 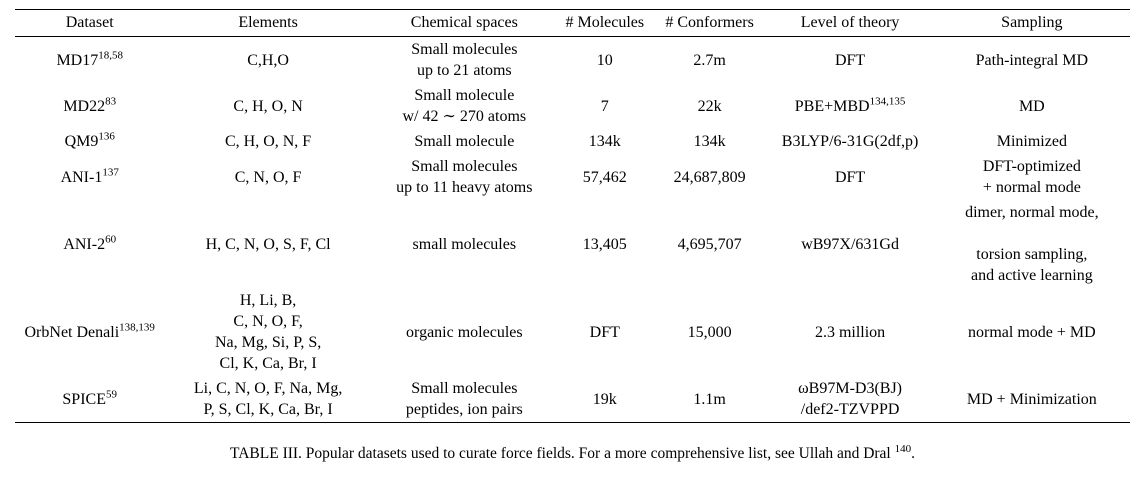 I want to click on cell-line: 24,687,809, so click(x=709, y=177).